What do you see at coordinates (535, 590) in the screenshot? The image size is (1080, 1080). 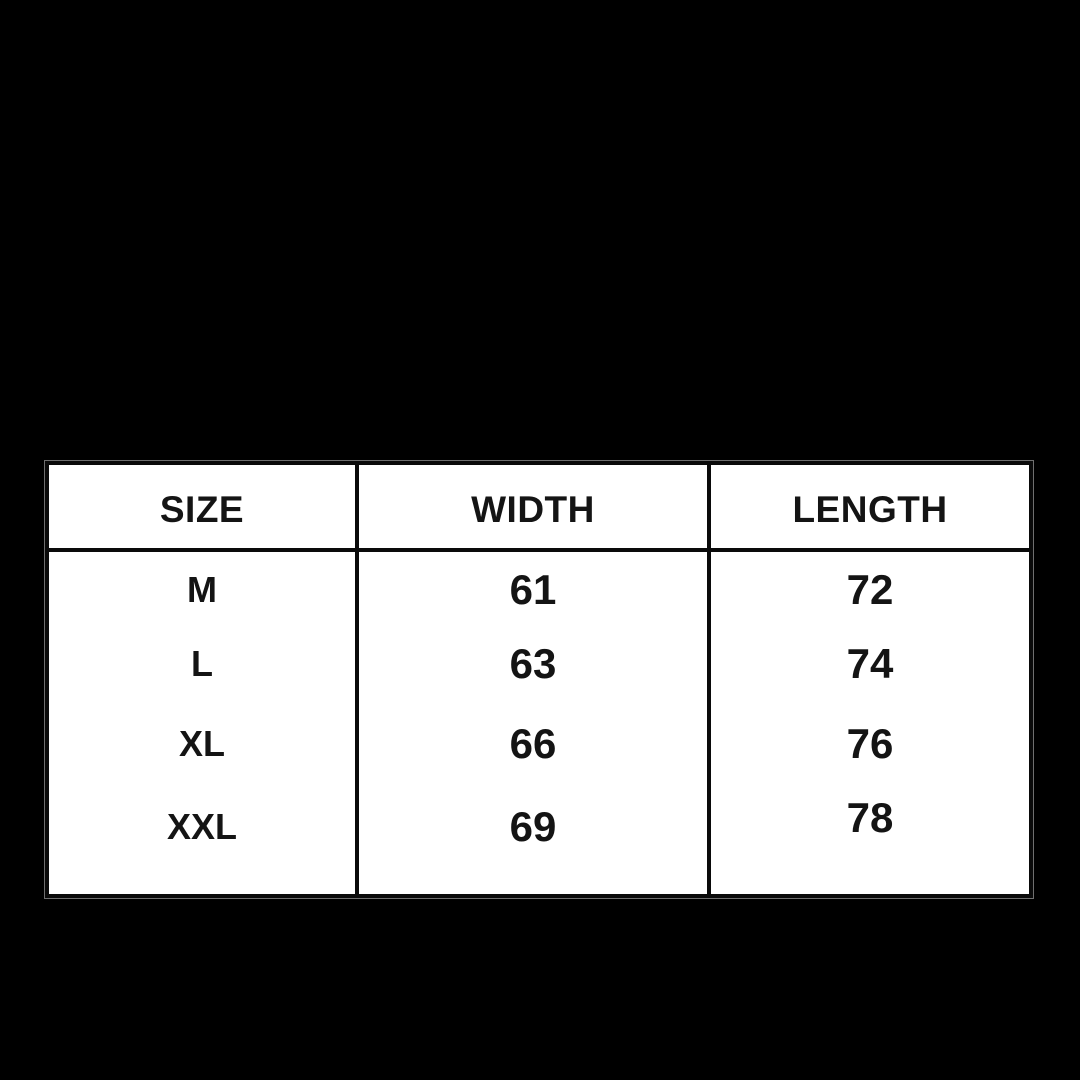 I see `cell-width-row-0: 61` at bounding box center [535, 590].